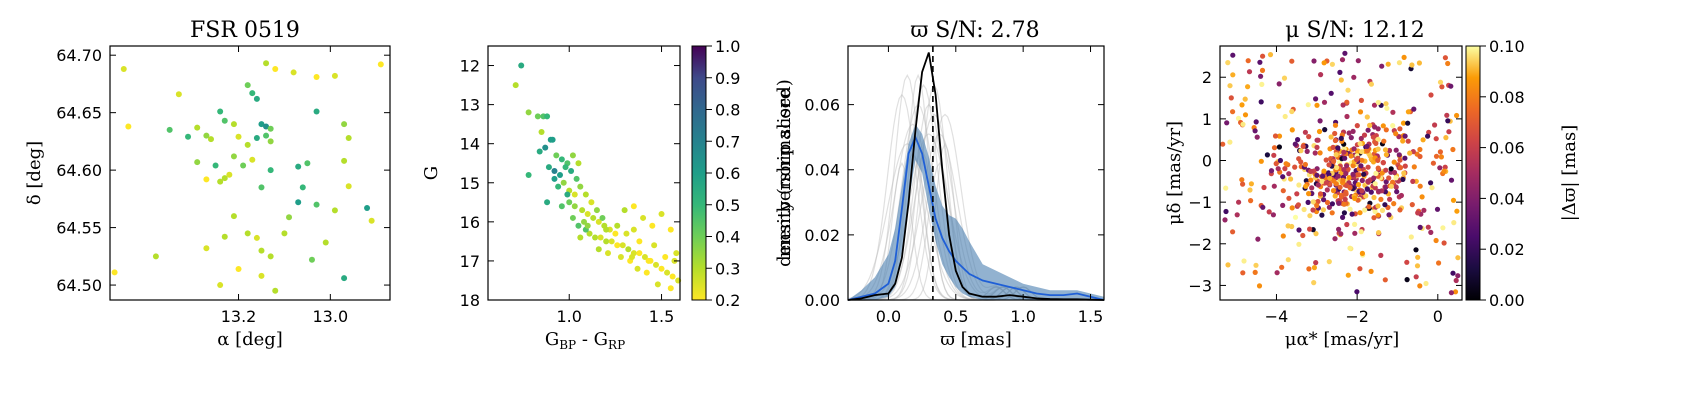  I want to click on panel2-ylabel: G, so click(431, 173).